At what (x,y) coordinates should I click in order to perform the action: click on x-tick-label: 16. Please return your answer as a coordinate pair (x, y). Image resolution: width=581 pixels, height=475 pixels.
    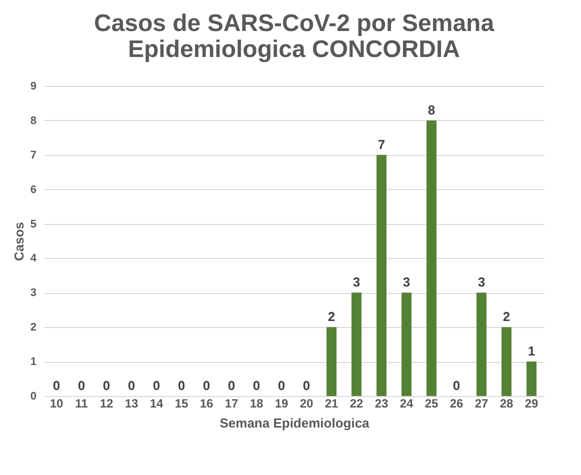
    Looking at the image, I should click on (207, 403).